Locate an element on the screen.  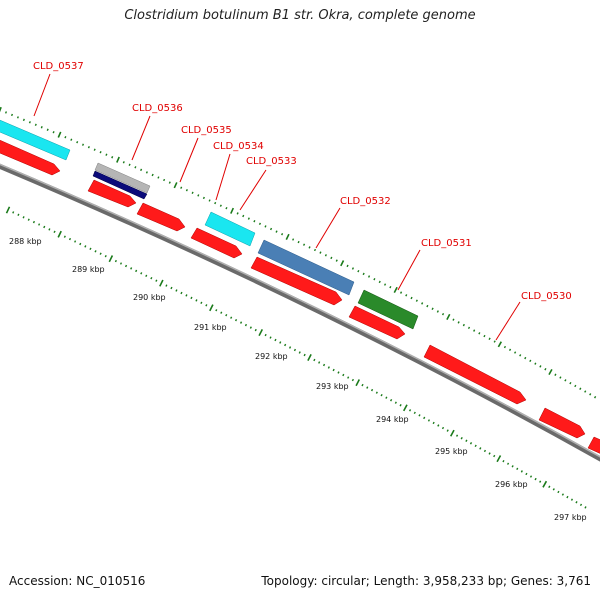
scale-label-294: 294 kbp is located at coordinates (392, 419).